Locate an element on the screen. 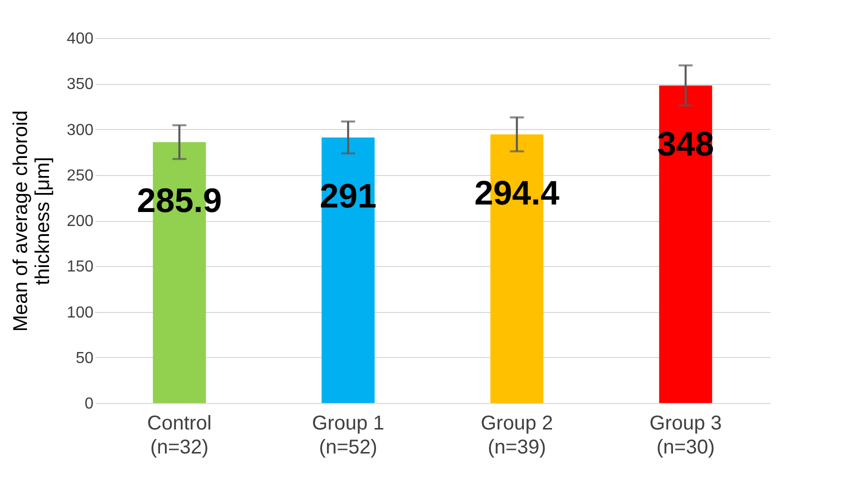 This screenshot has height=503, width=863. y-tick-label: 150 is located at coordinates (80, 267).